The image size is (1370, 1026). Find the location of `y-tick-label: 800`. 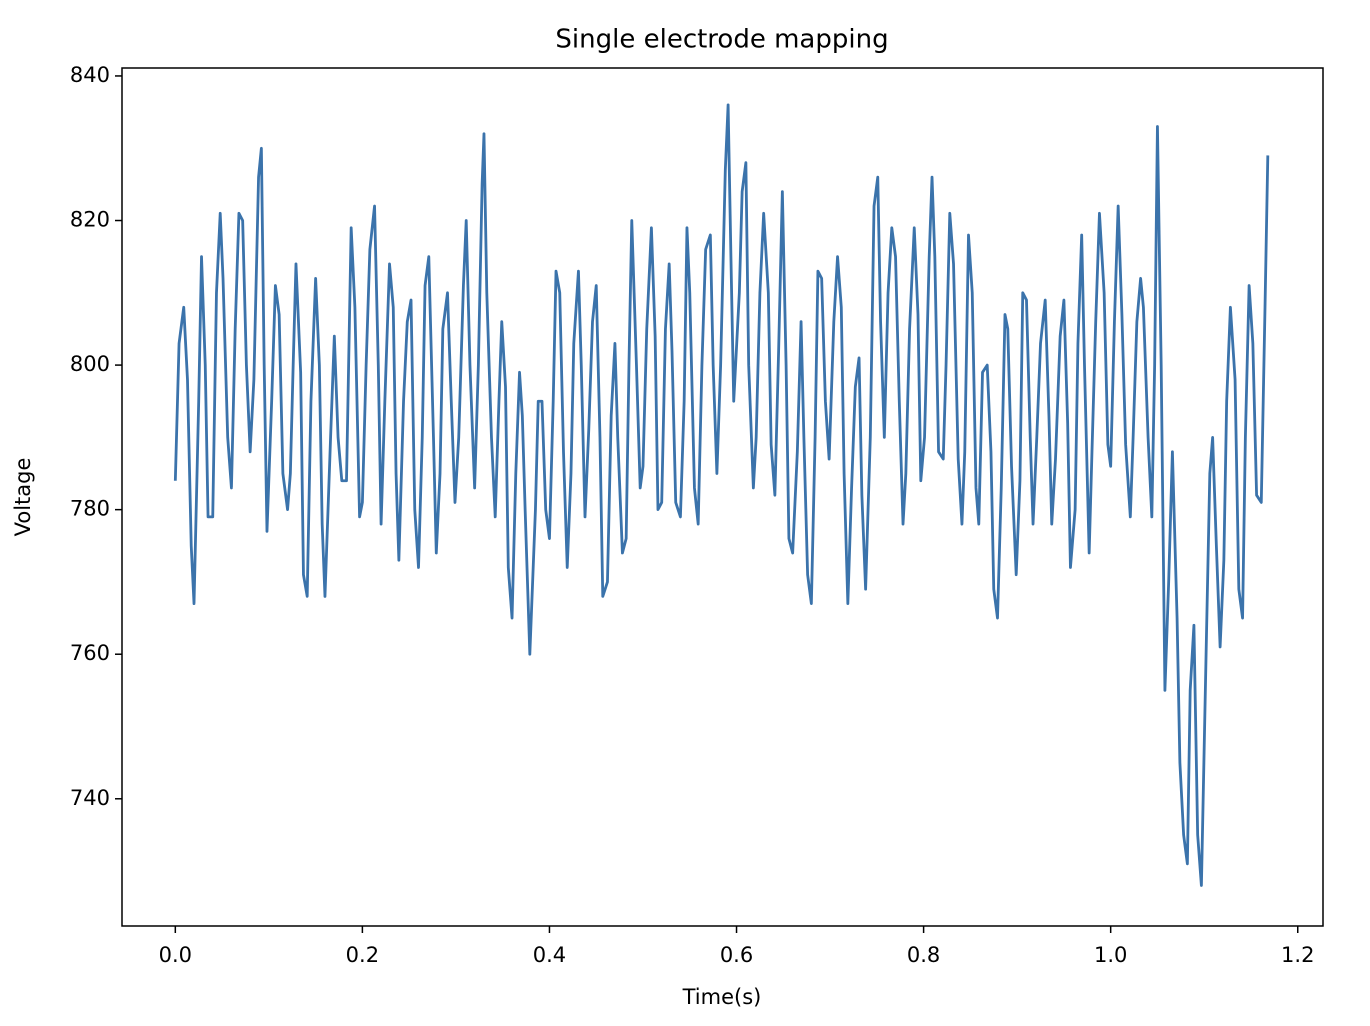

y-tick-label: 800 is located at coordinates (90, 364).